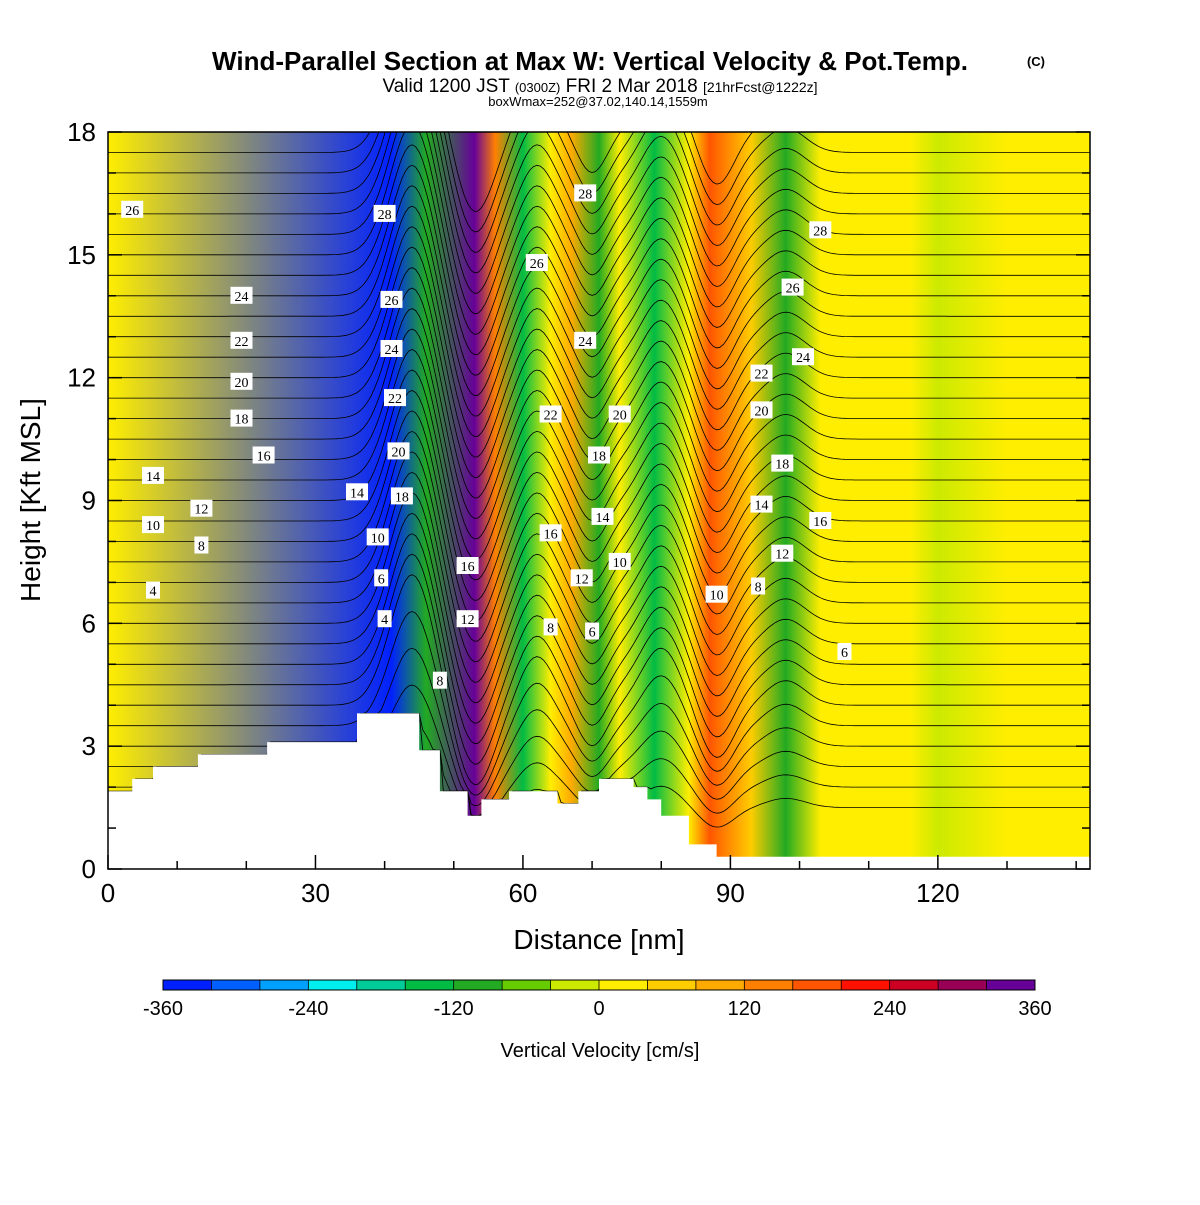  What do you see at coordinates (730, 893) in the screenshot?
I see `x-tick-label: 90` at bounding box center [730, 893].